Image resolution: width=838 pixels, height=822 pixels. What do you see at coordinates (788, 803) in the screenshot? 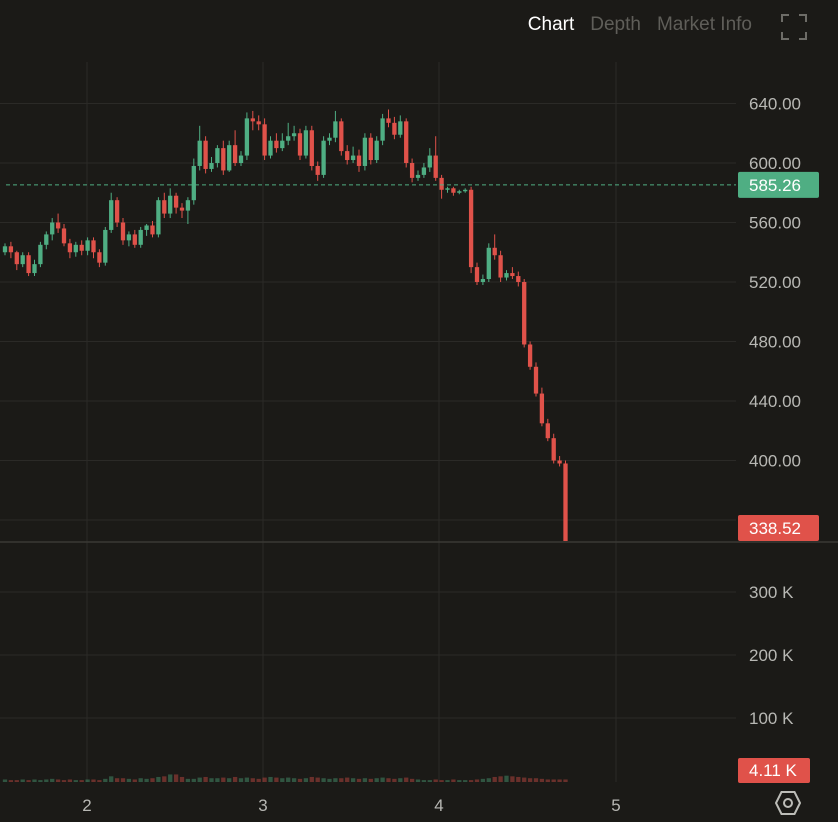
I see `hexagon-settings-icon` at bounding box center [788, 803].